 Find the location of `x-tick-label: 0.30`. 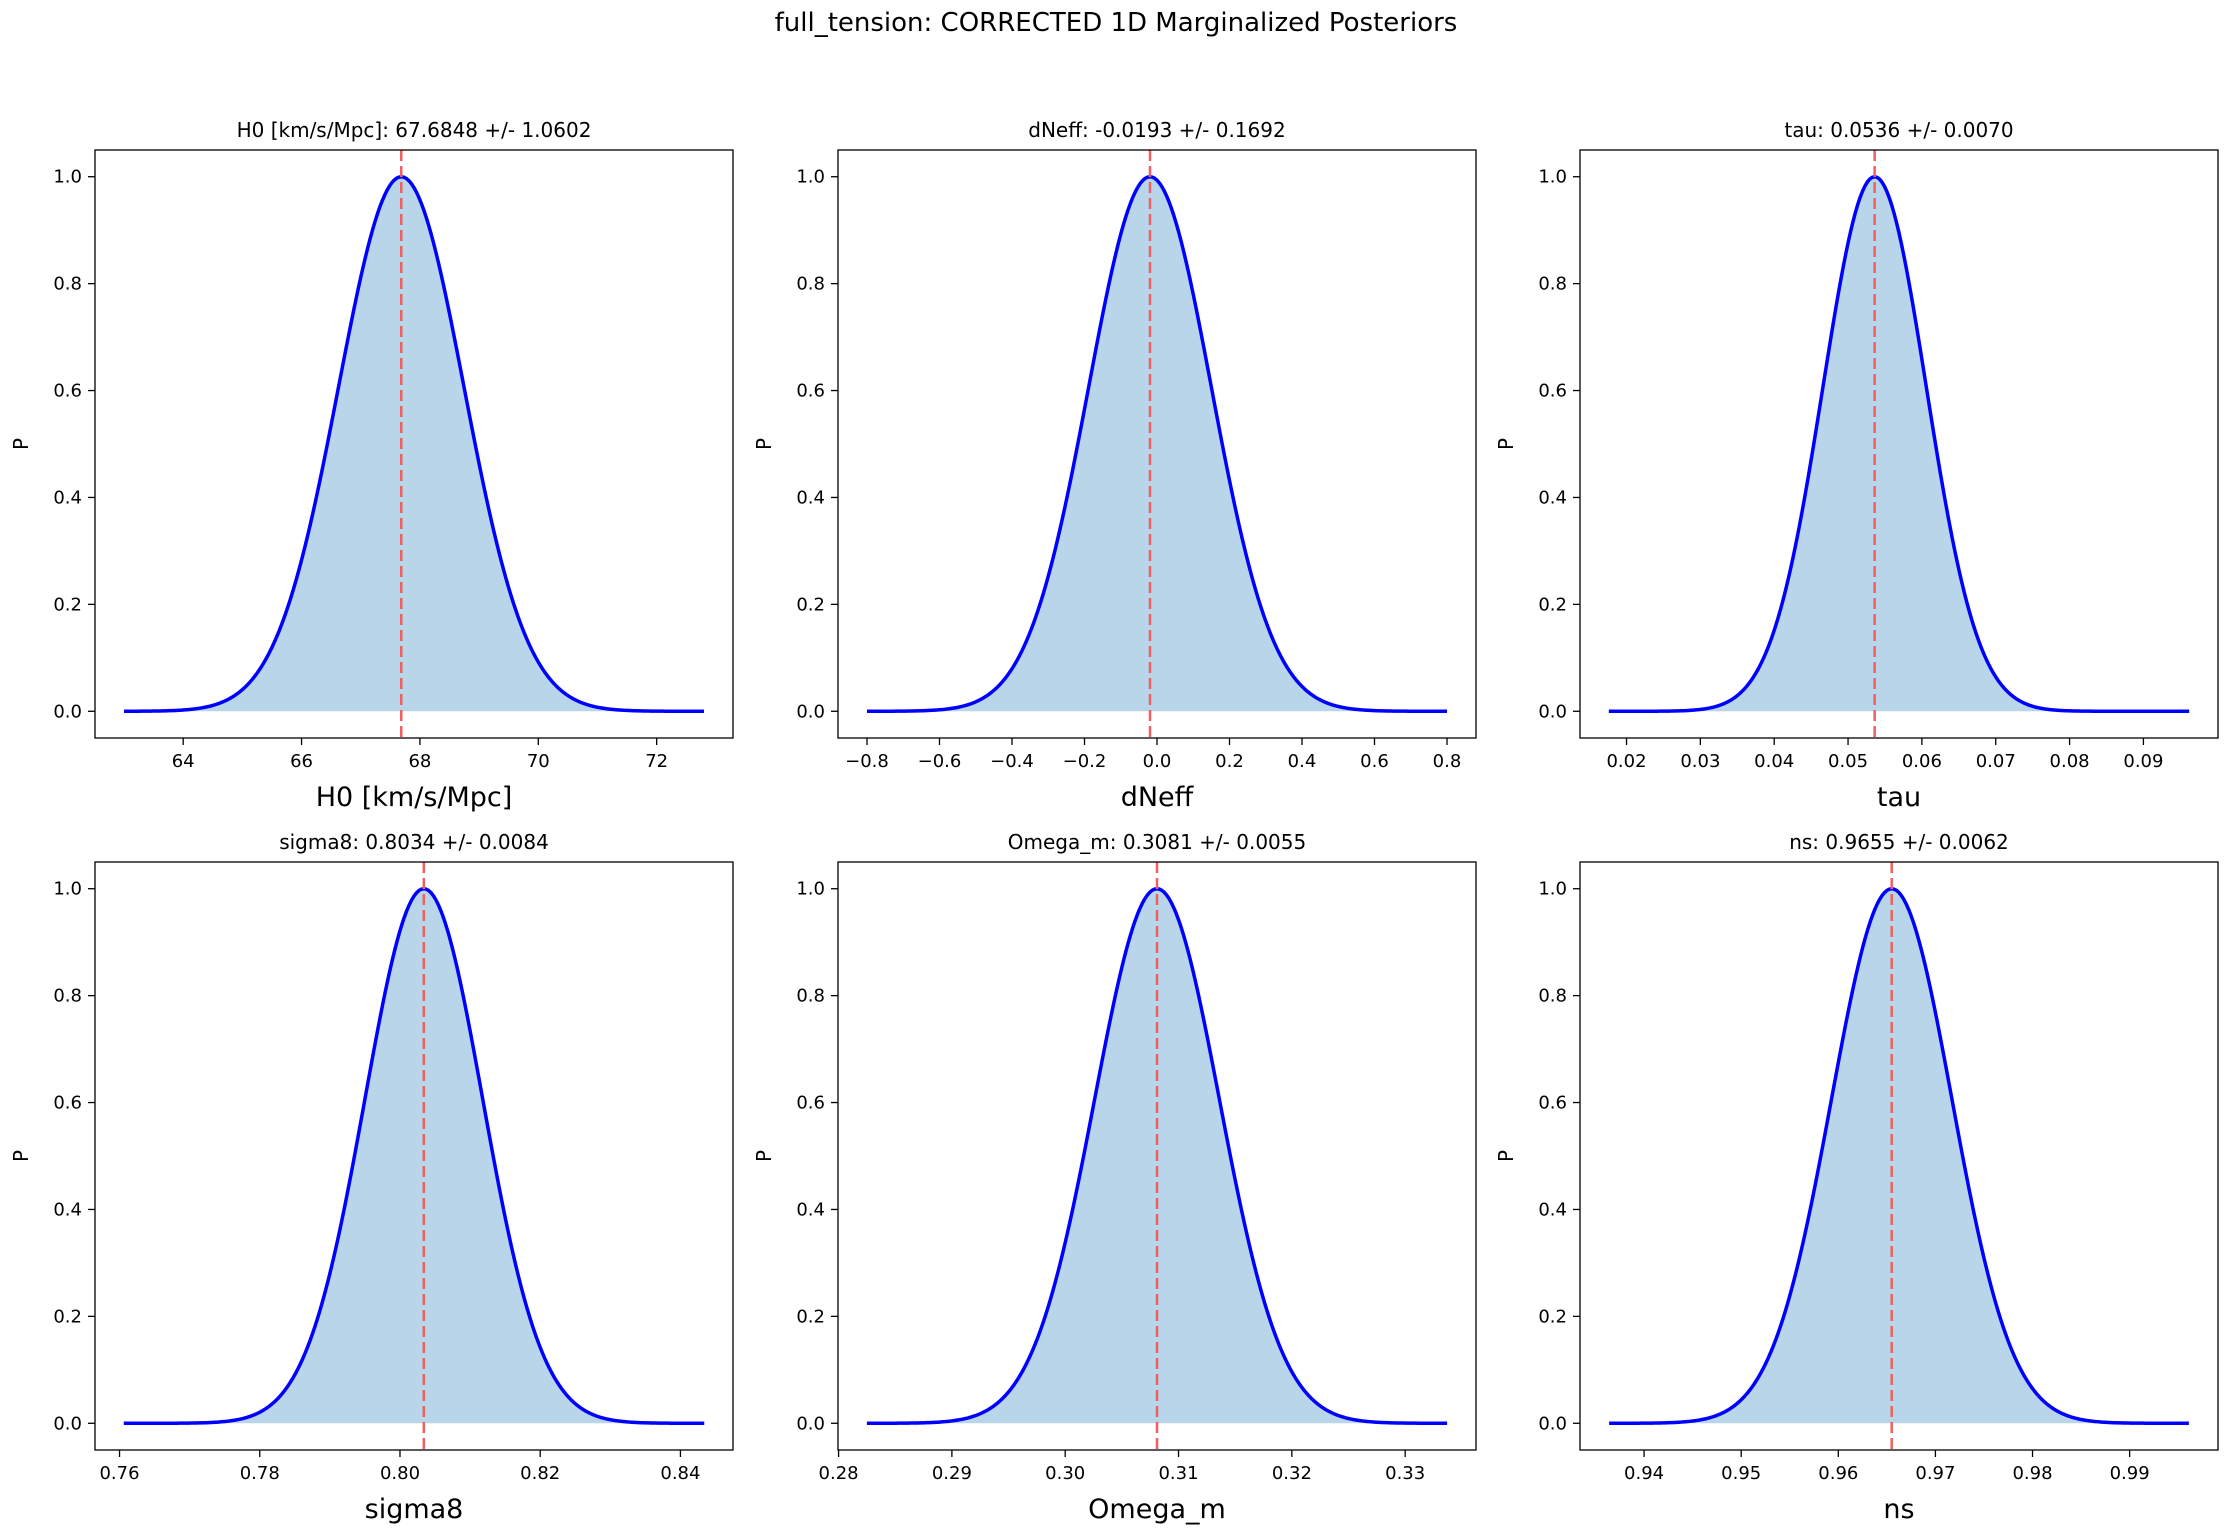

x-tick-label: 0.30 is located at coordinates (1065, 1473).